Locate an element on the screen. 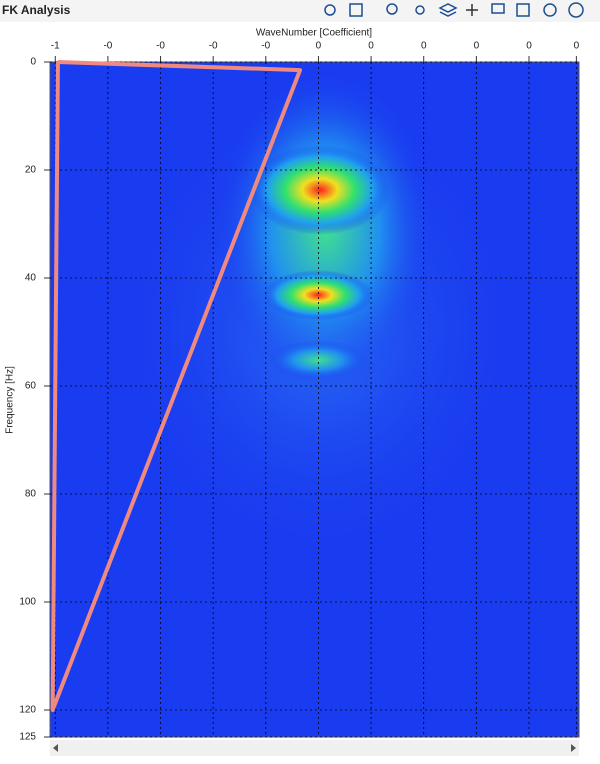 The height and width of the screenshot is (764, 600). y-tick-label: 125 is located at coordinates (27, 737).